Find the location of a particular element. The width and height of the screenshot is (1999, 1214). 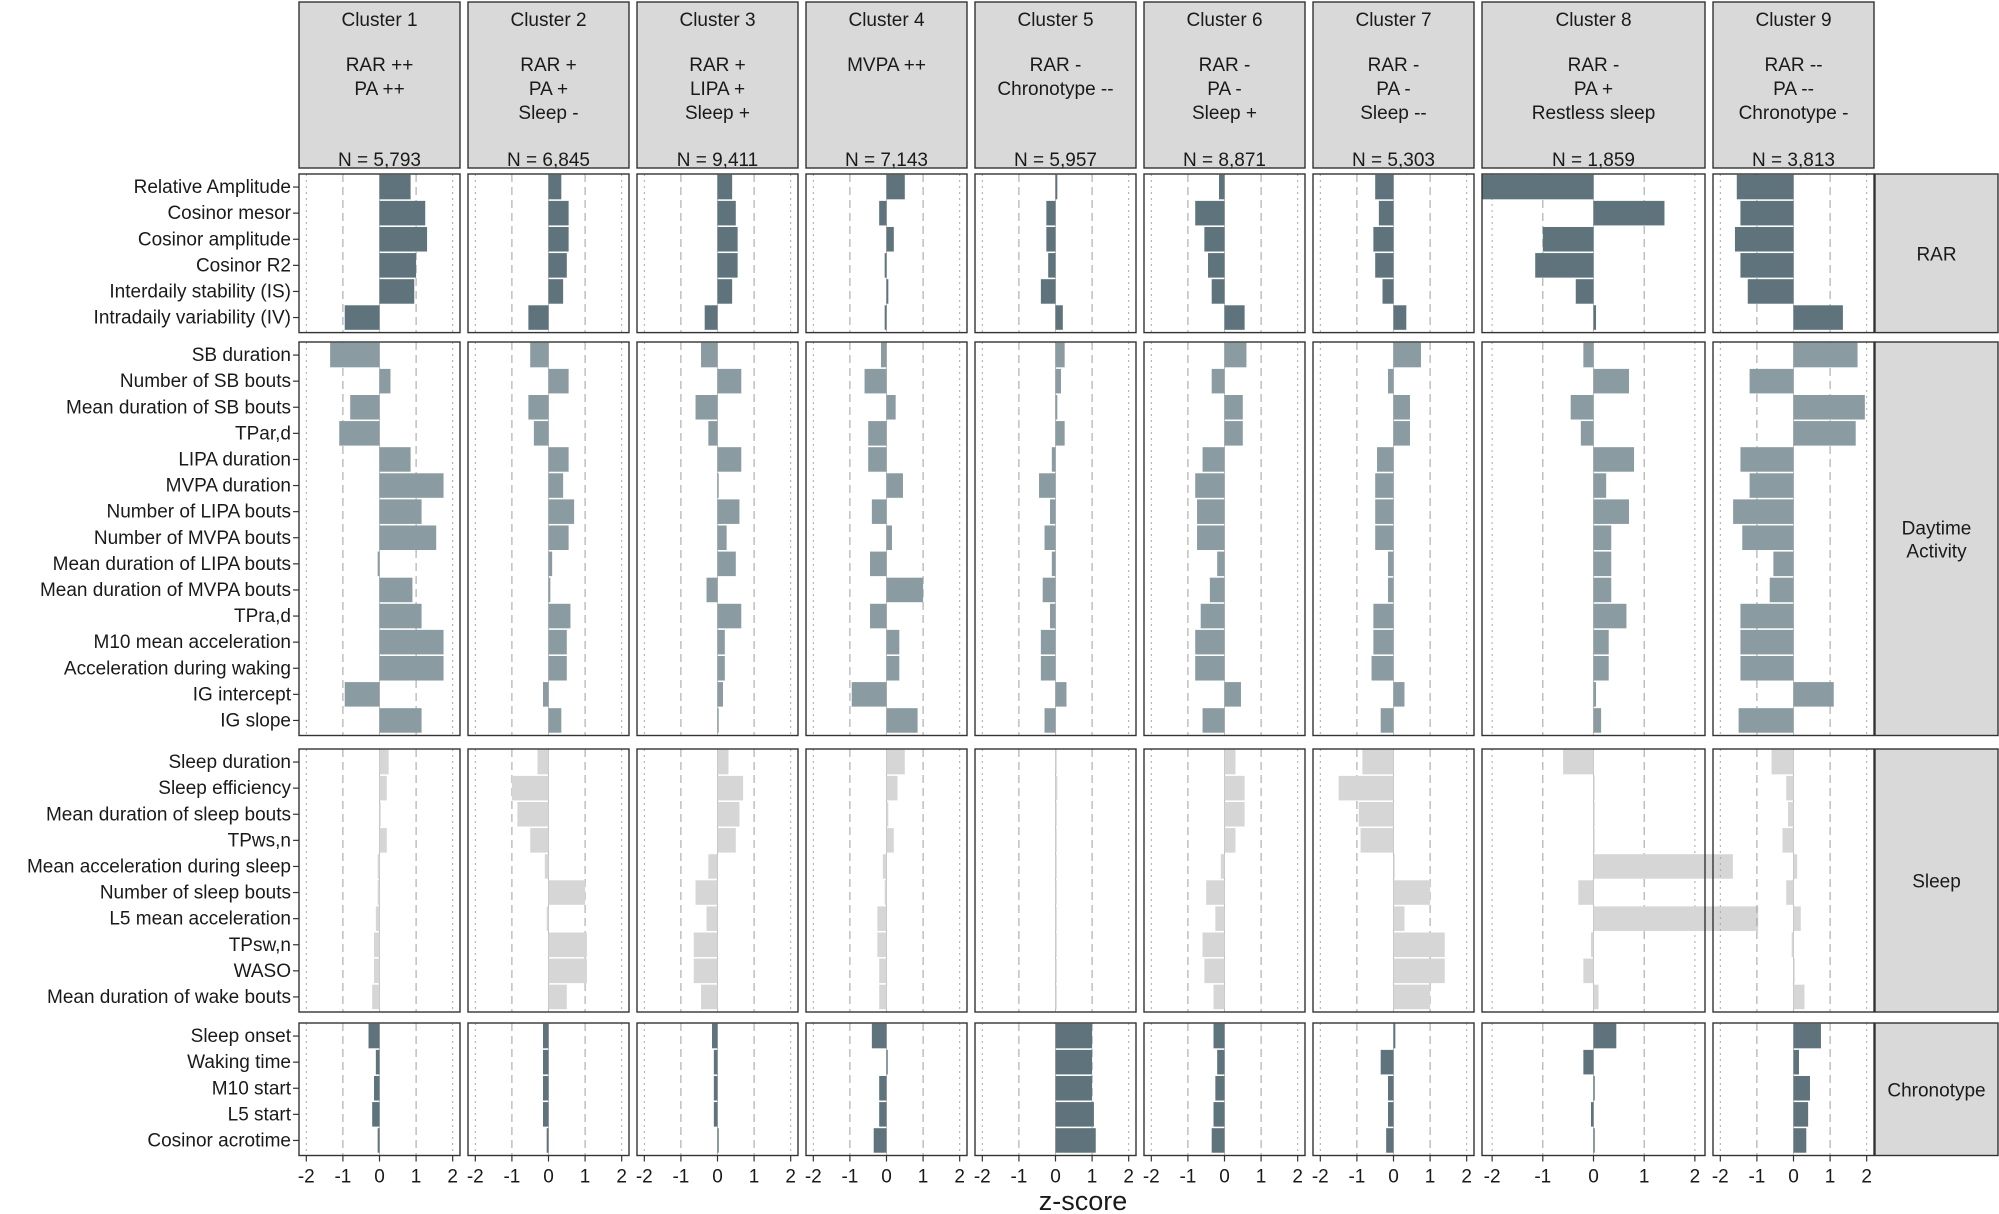

row-label: Relative Amplitude is located at coordinates (212, 187).